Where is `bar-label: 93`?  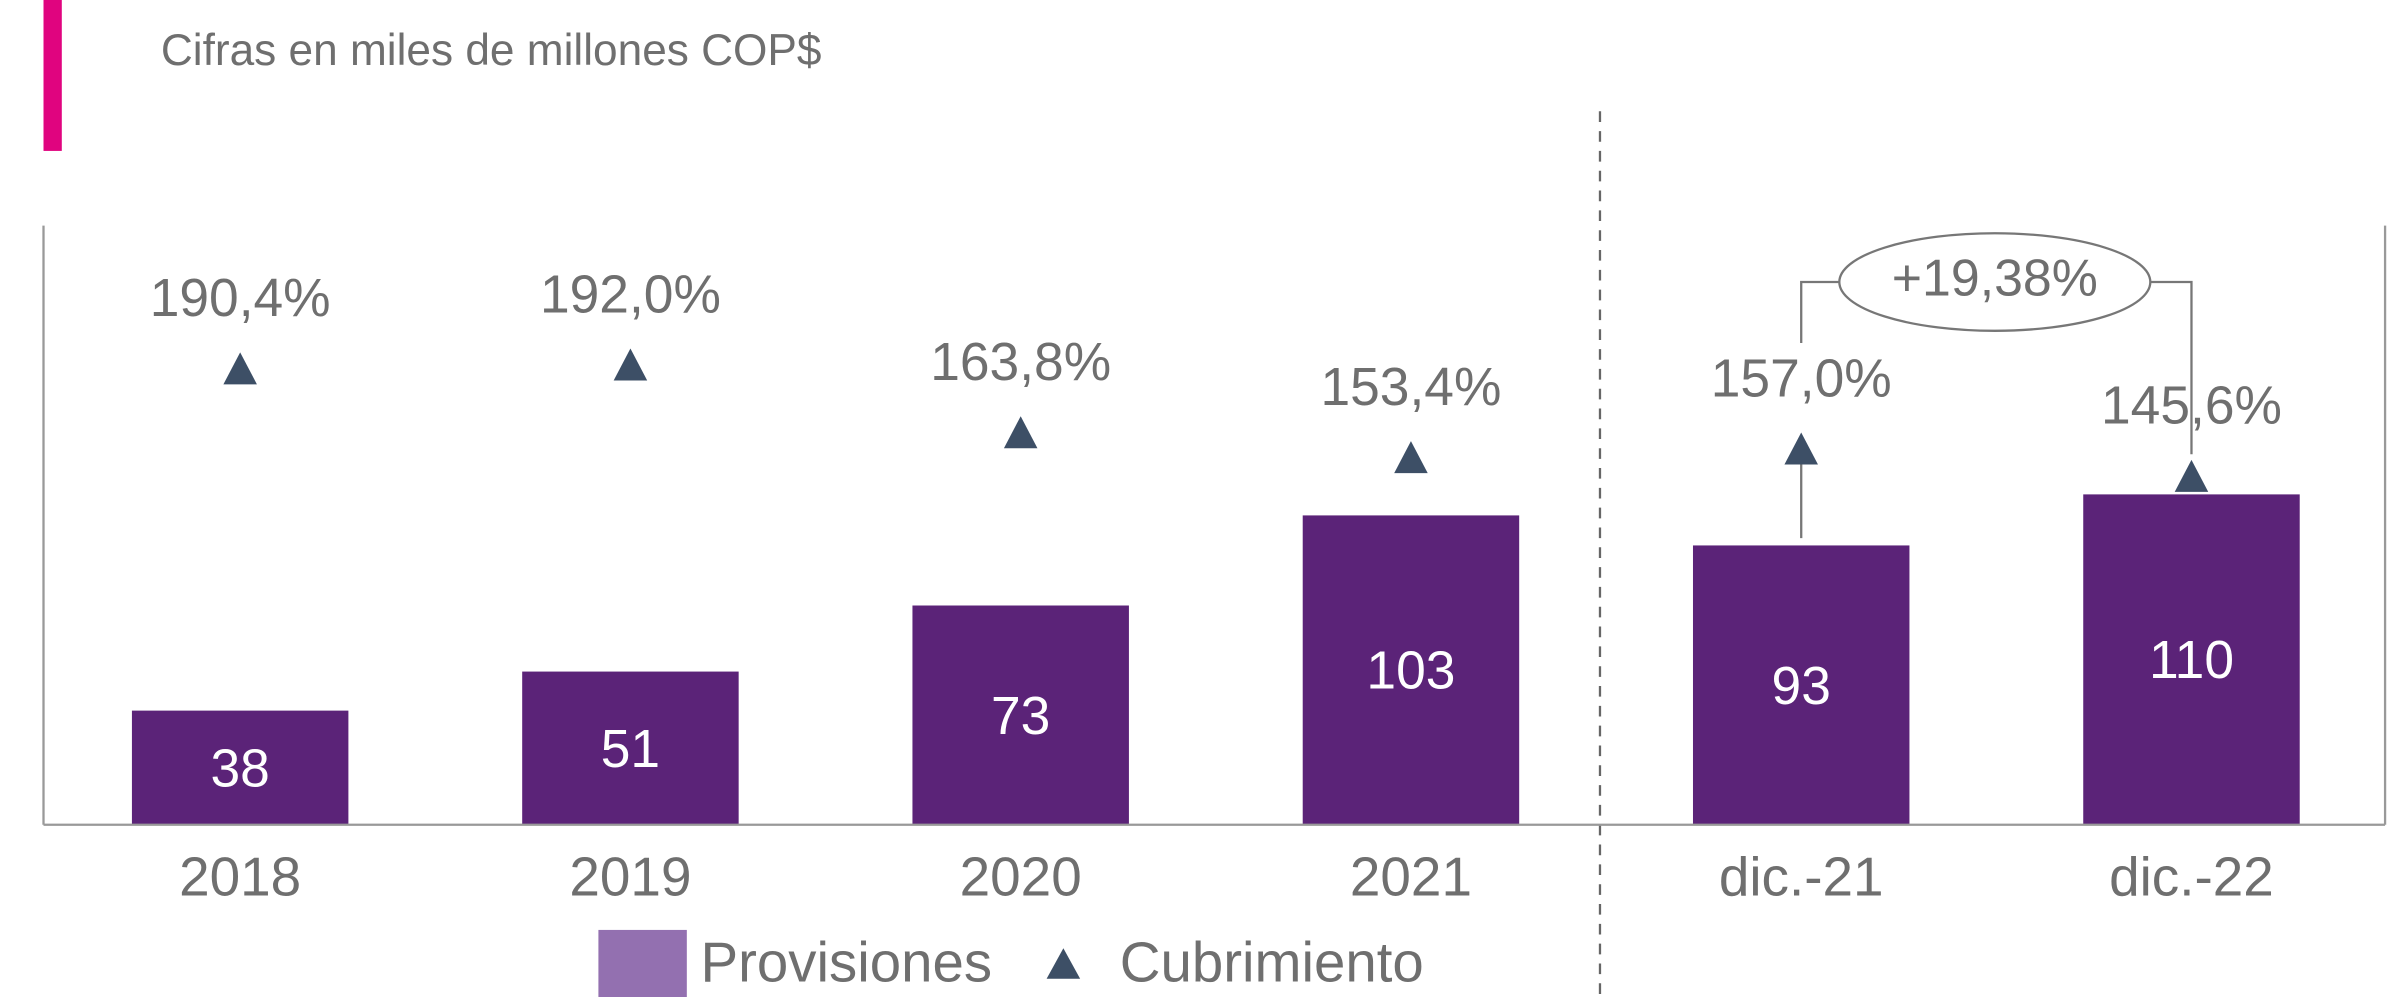 bar-label: 93 is located at coordinates (1801, 686).